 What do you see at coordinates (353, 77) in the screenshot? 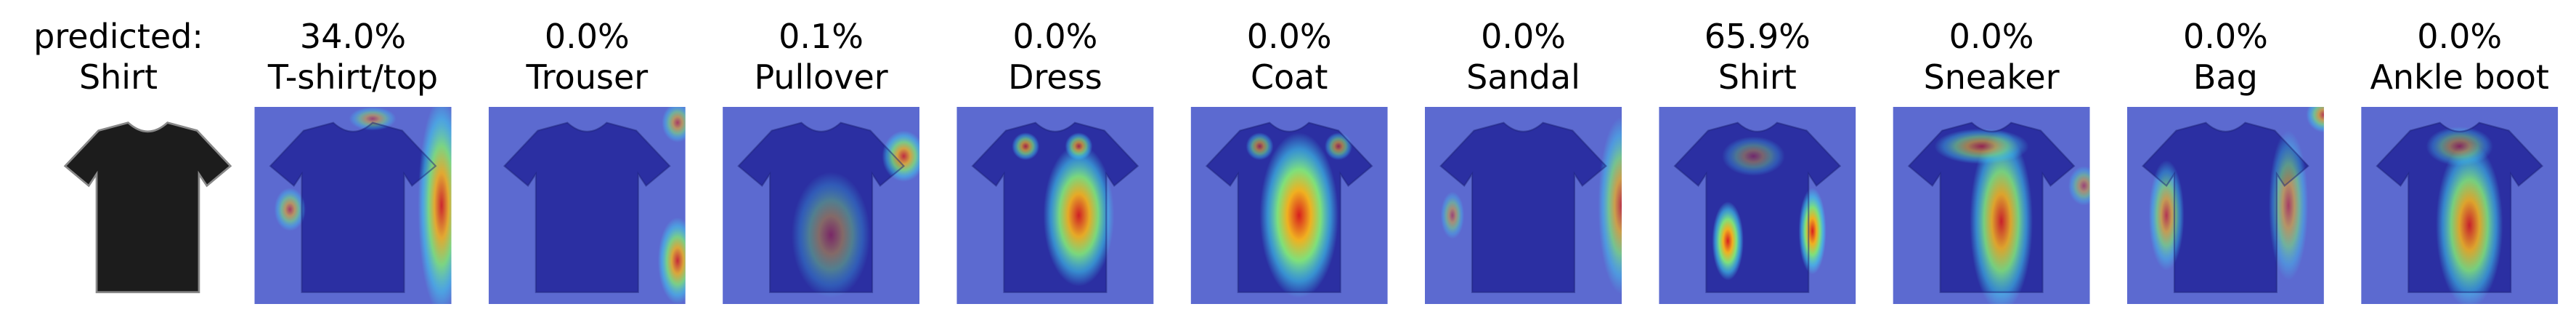
I see `class-label: T-shirt/top` at bounding box center [353, 77].